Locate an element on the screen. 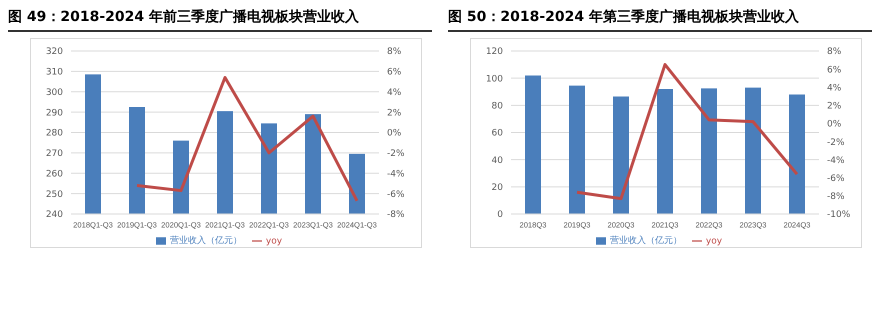  y-tick-label: 250 is located at coordinates (55, 195).